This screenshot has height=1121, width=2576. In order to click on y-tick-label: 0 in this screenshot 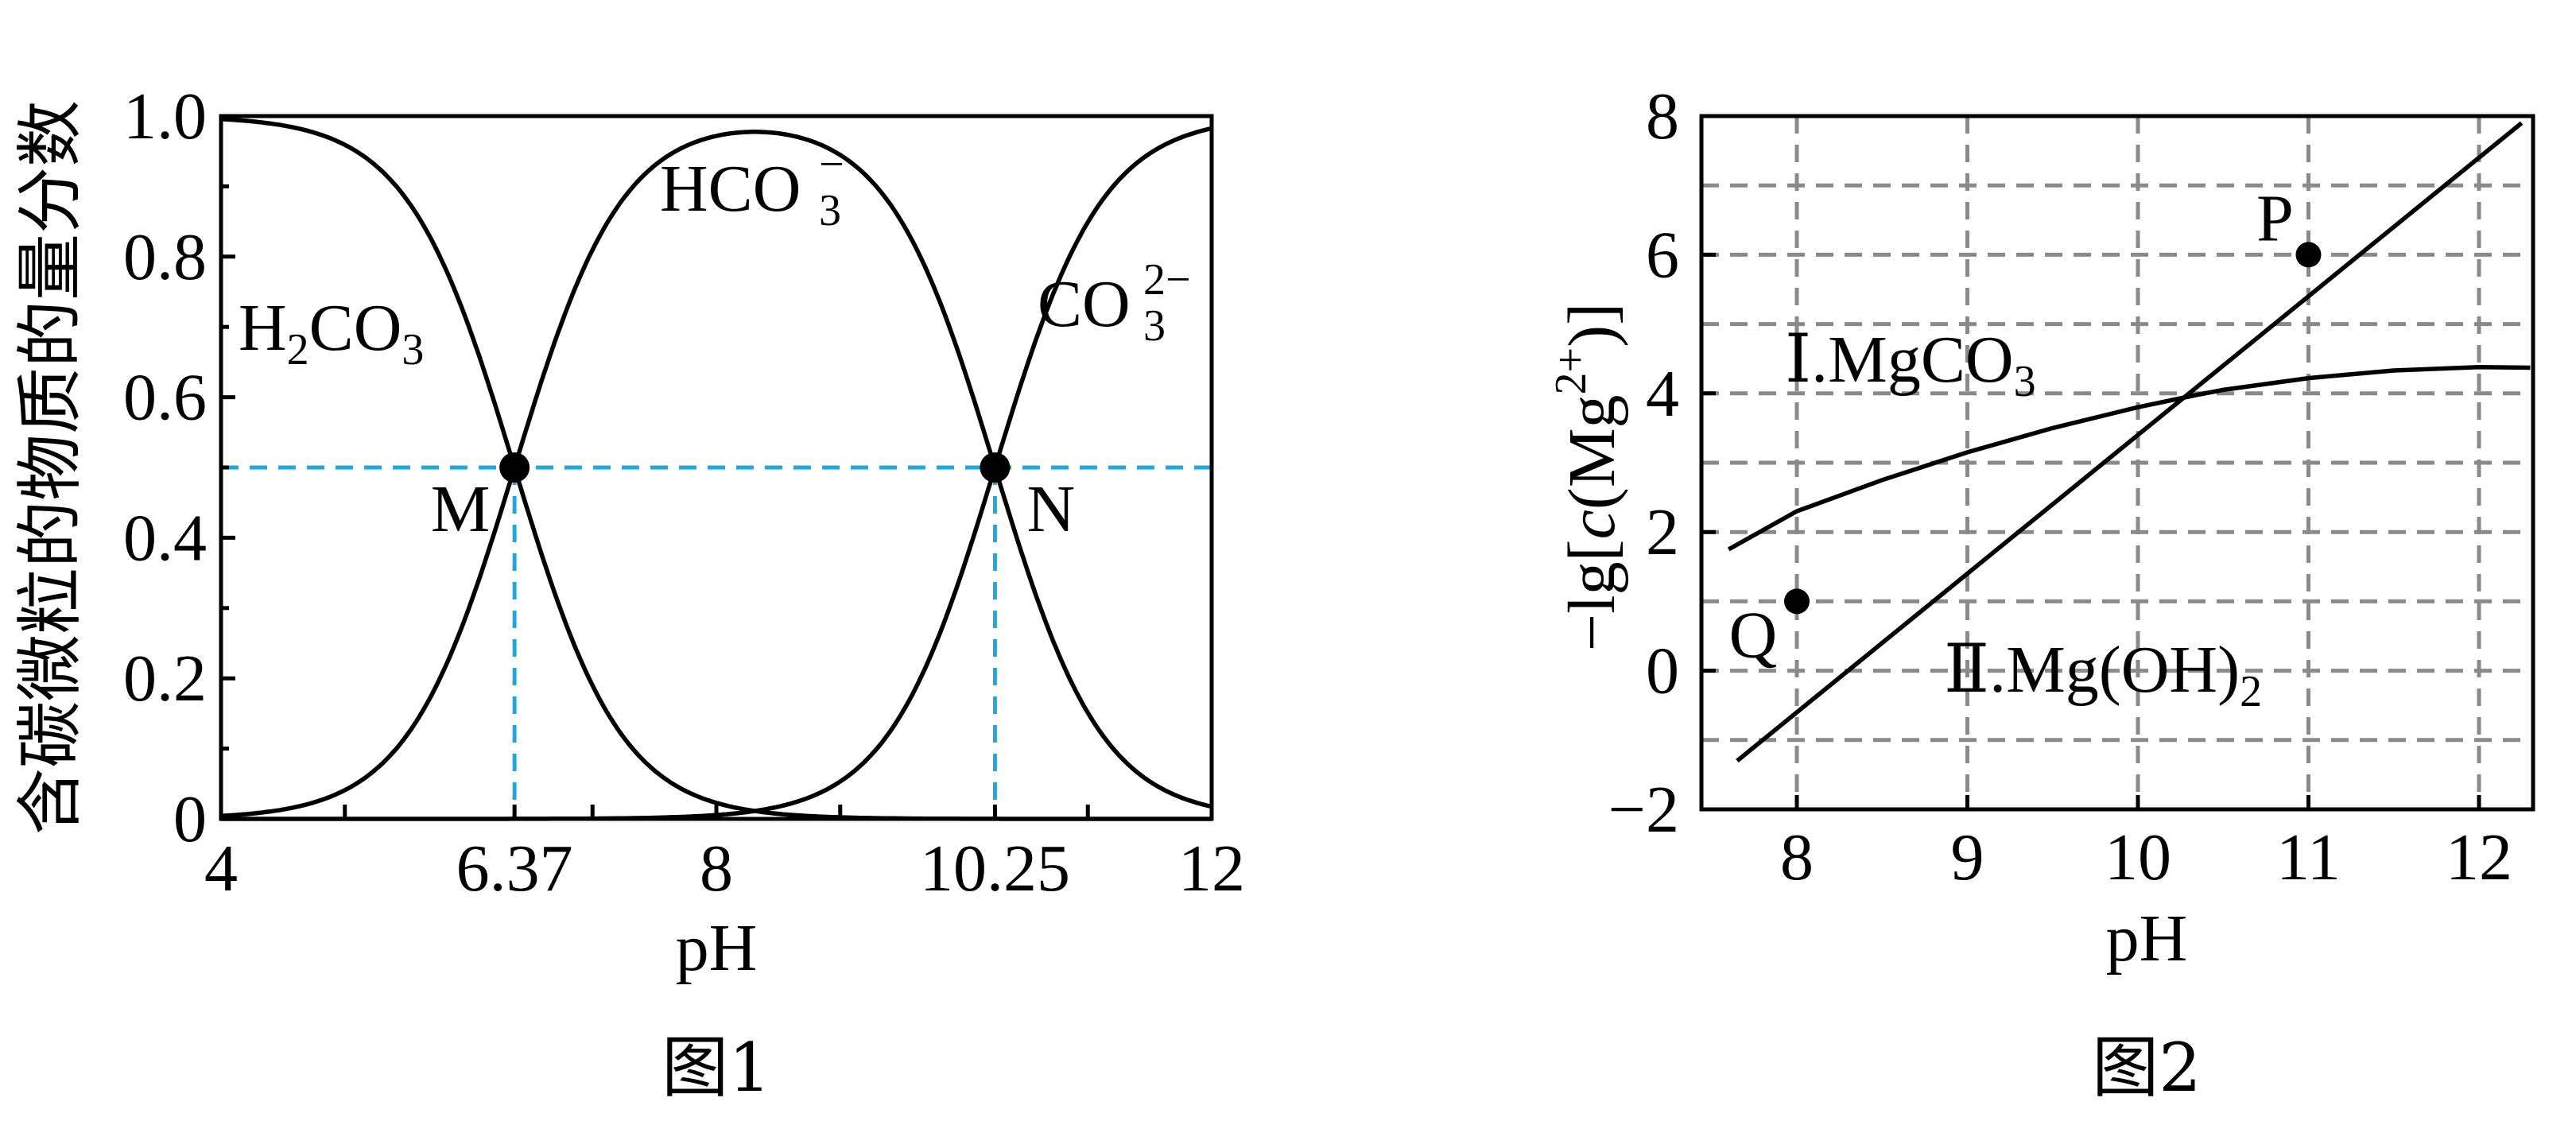, I will do `click(190, 819)`.